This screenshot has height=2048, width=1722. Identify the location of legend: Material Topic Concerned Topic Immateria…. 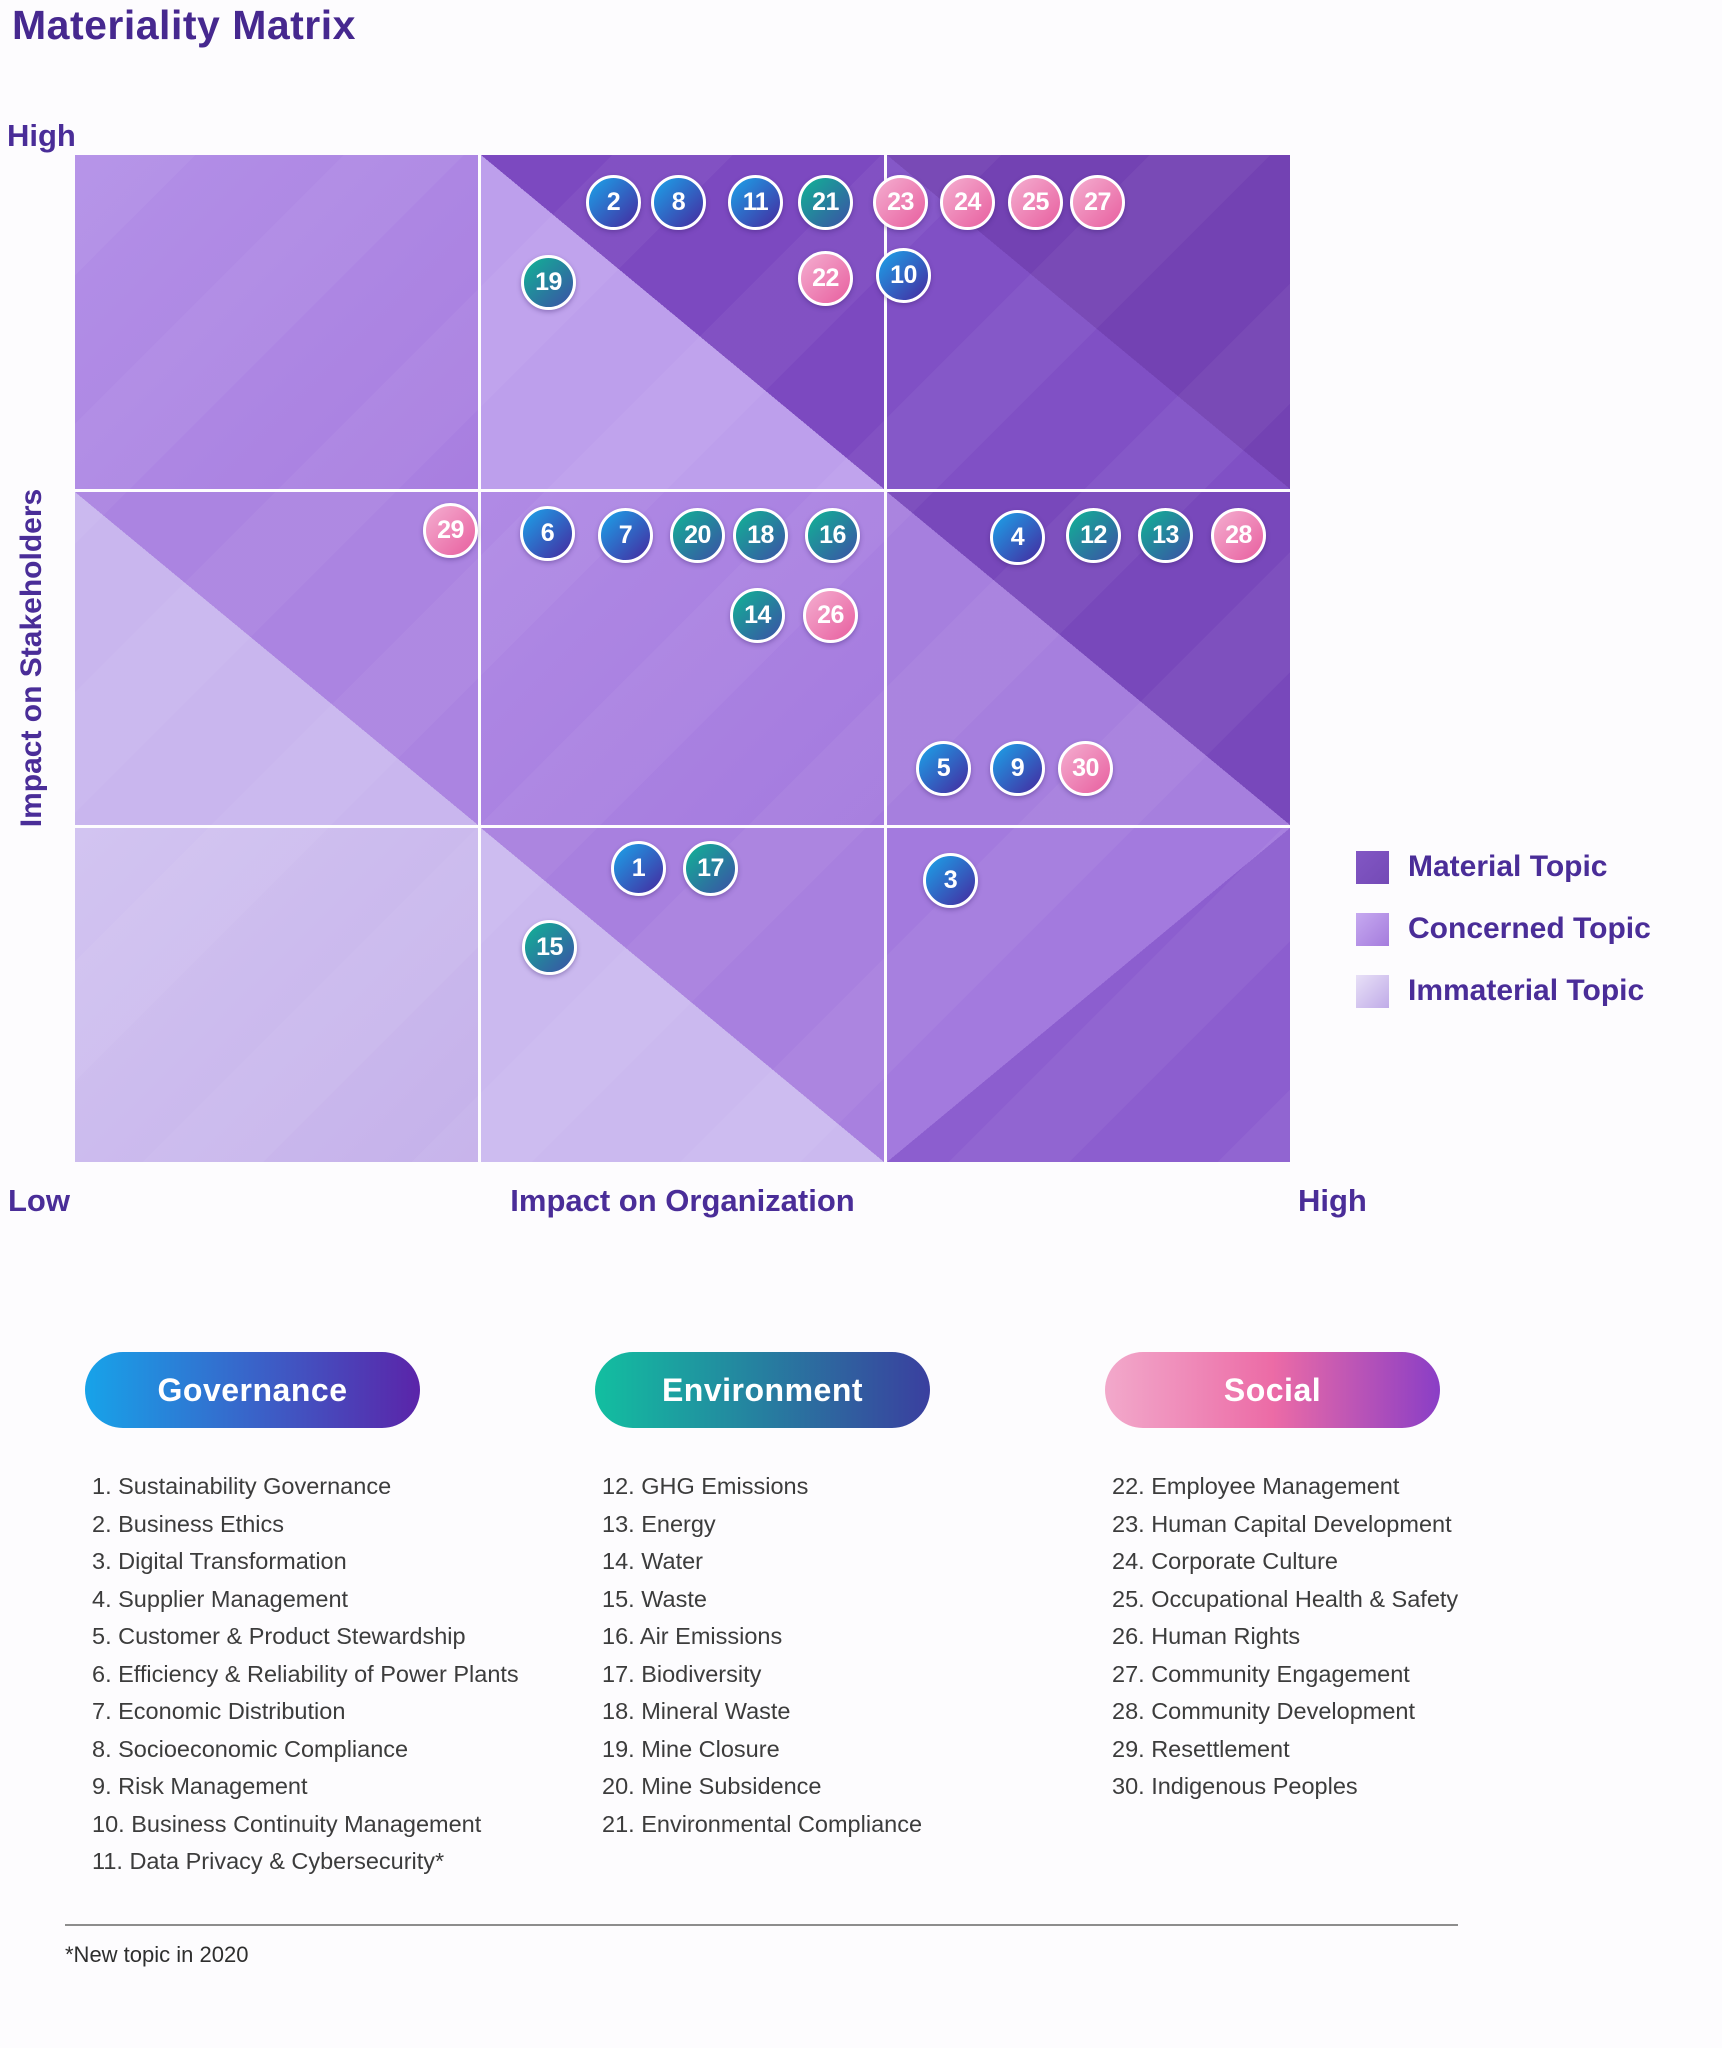
(1503, 943).